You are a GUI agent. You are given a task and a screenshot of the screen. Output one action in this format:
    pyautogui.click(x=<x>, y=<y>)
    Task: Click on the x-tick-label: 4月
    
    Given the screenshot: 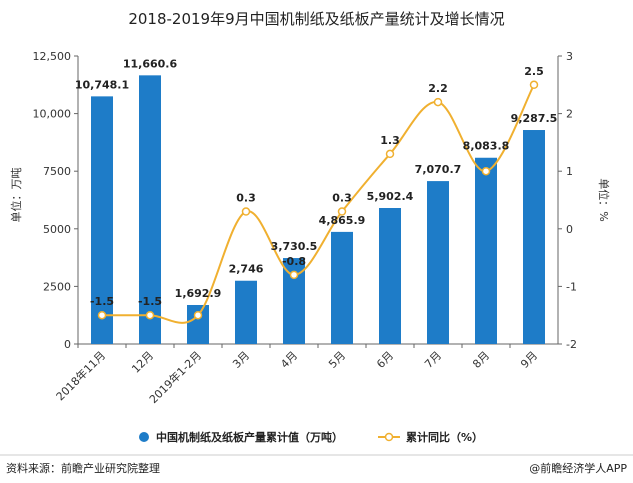 What is the action you would take?
    pyautogui.click(x=289, y=360)
    